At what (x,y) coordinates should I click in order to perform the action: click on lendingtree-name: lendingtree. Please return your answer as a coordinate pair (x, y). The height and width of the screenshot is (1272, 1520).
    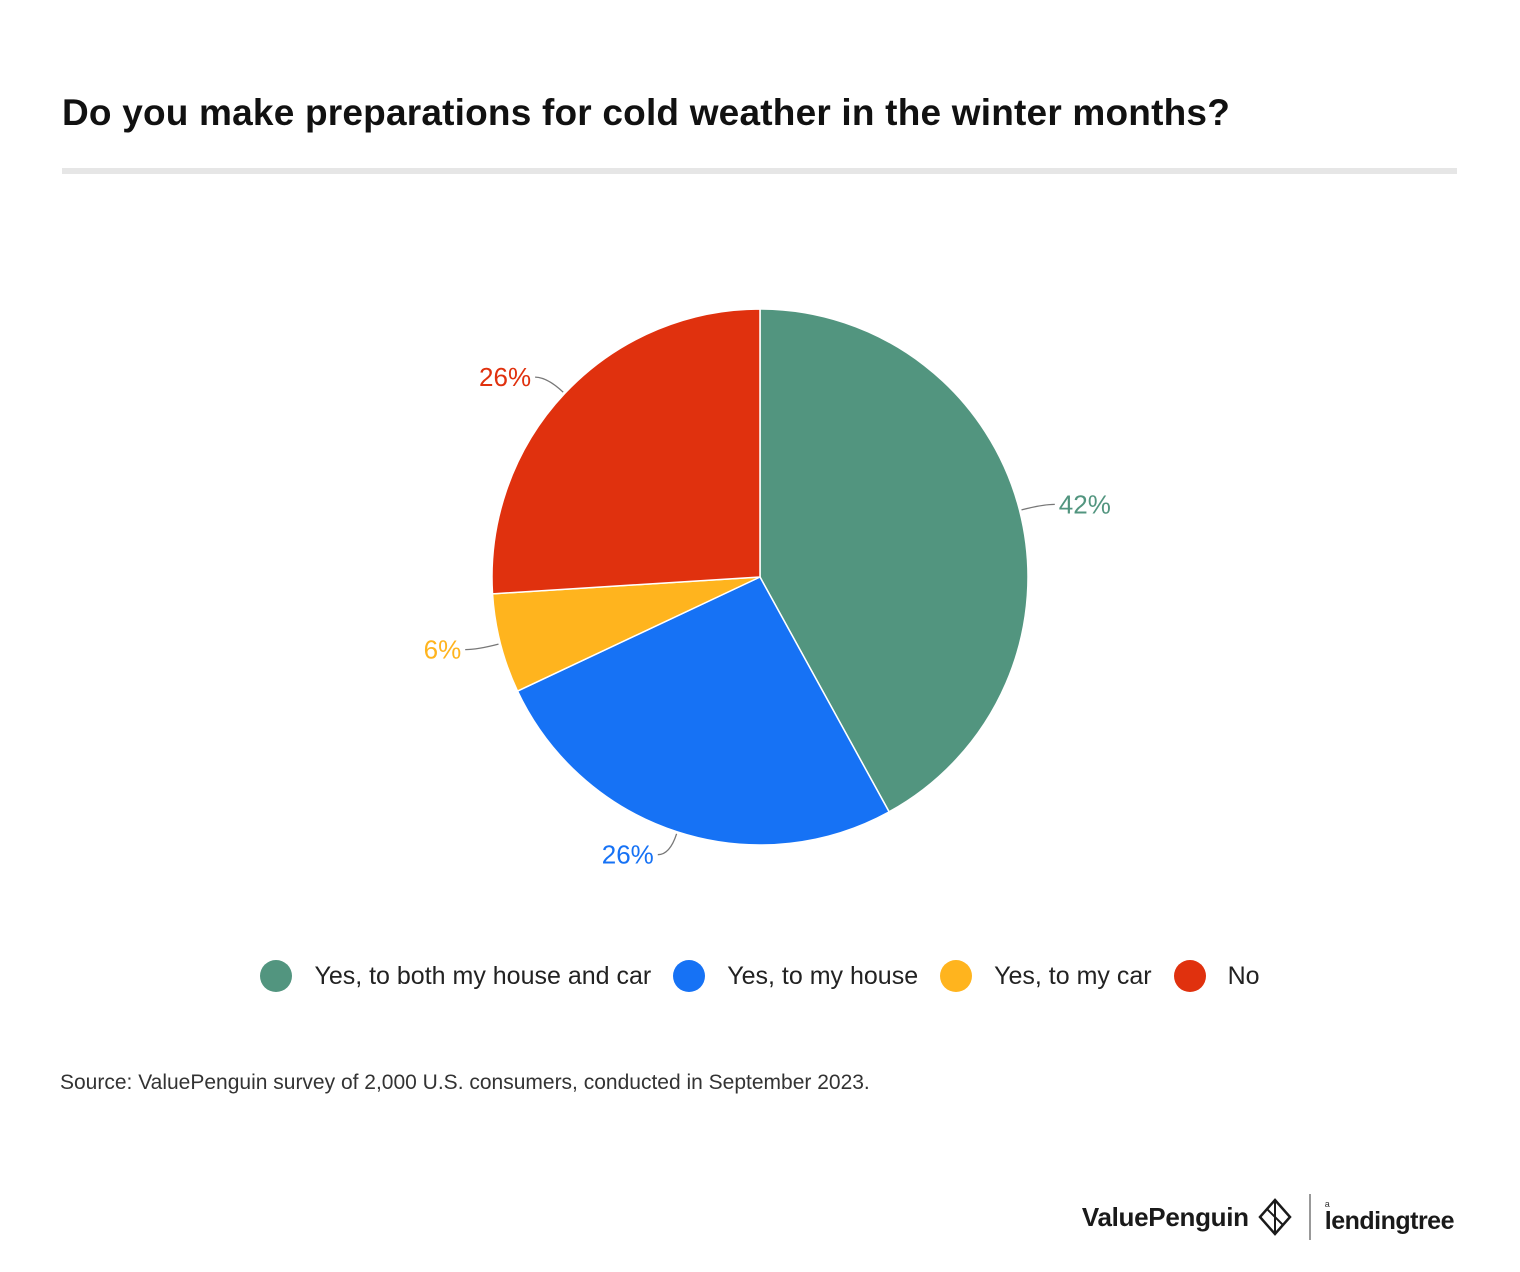
    Looking at the image, I should click on (1389, 1221).